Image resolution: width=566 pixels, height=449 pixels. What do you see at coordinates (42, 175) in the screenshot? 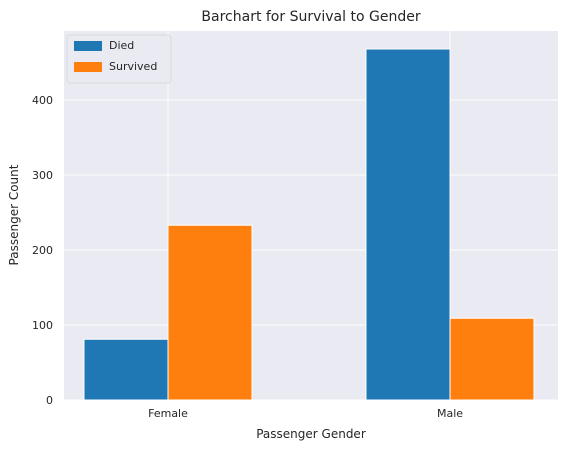
I see `y-tick-label: 300` at bounding box center [42, 175].